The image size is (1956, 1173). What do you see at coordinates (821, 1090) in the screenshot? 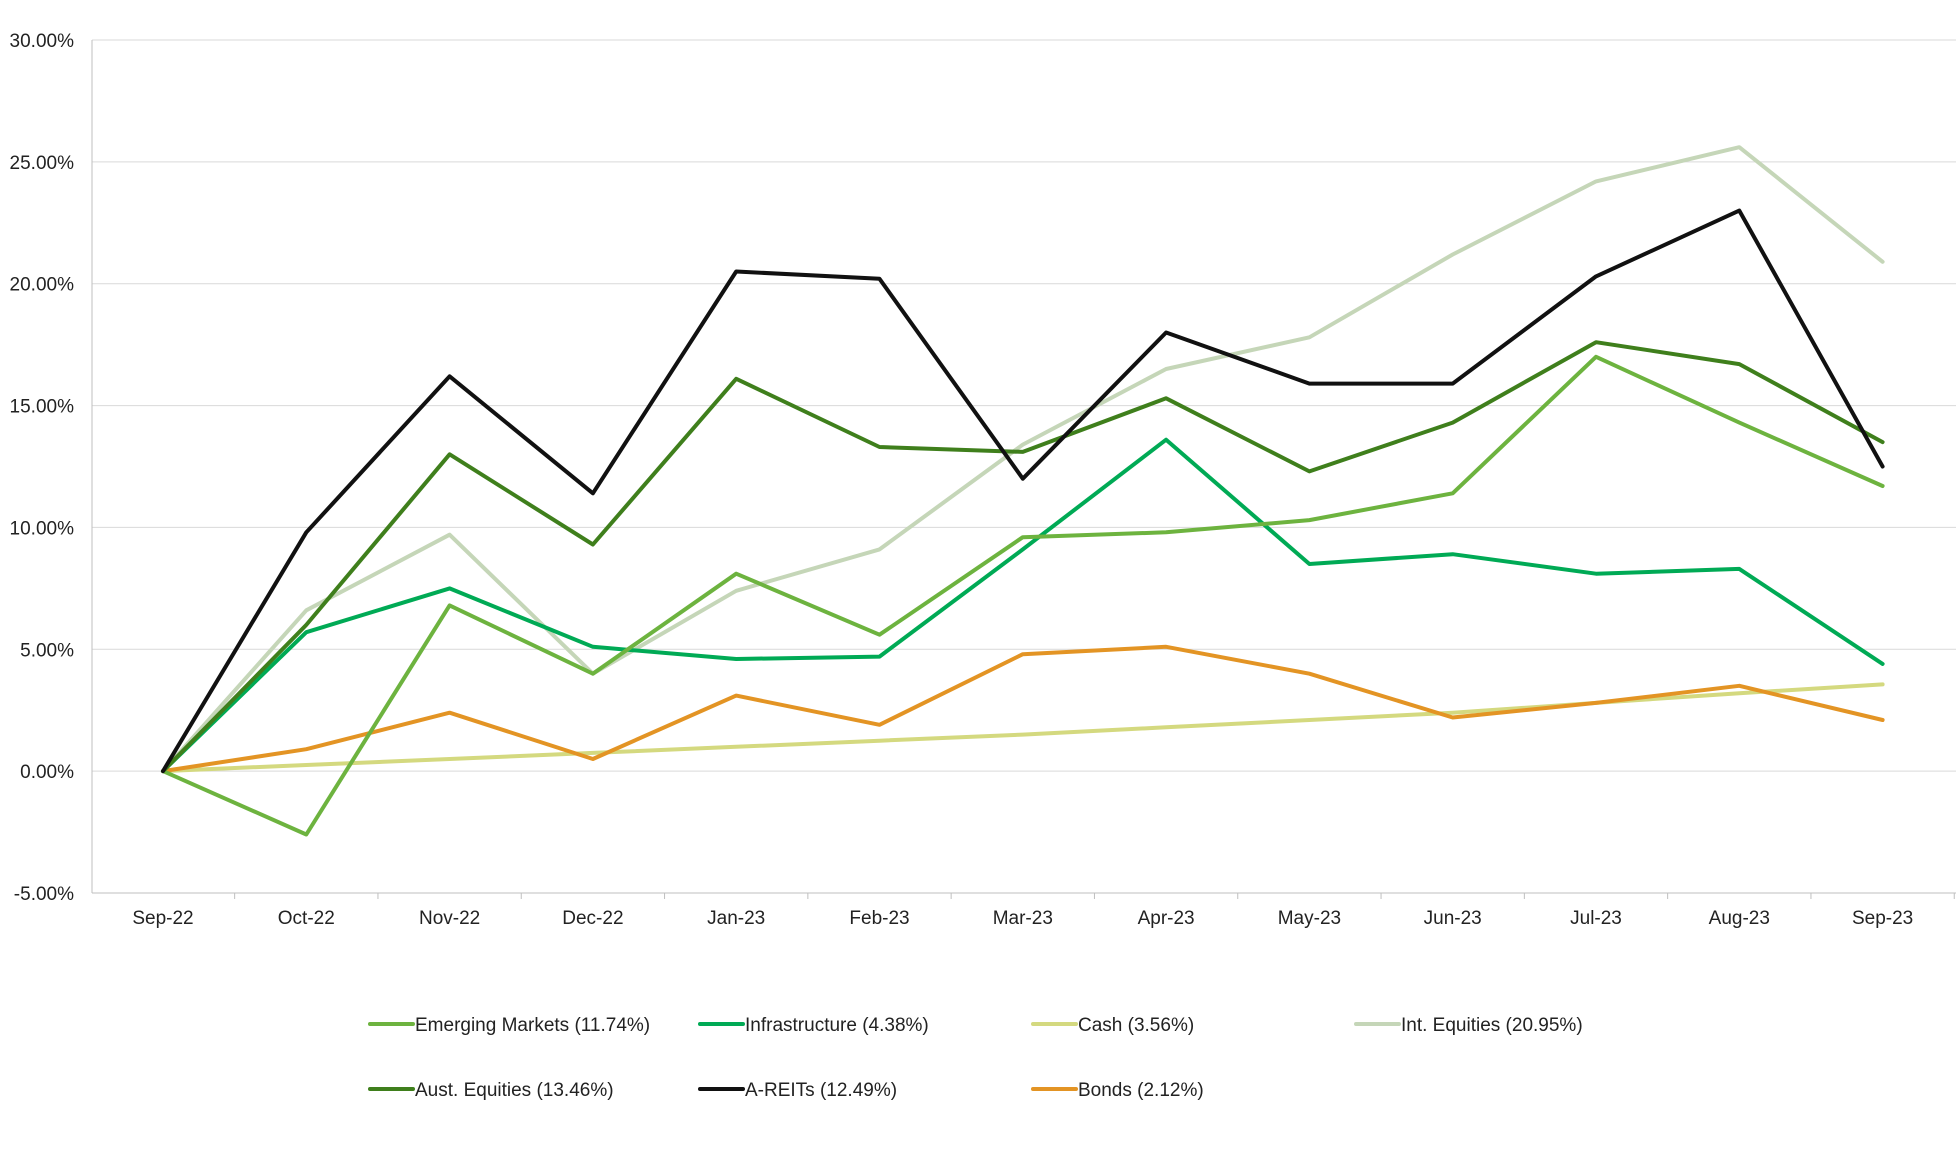
I see `legend-label-a-reits: A-REITs (12.49%)` at bounding box center [821, 1090].